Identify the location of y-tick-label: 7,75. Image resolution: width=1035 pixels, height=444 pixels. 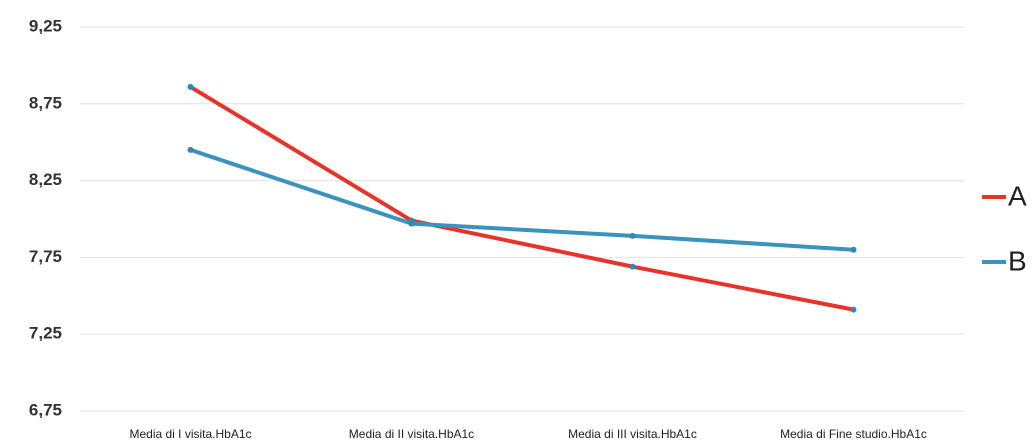
(45, 256).